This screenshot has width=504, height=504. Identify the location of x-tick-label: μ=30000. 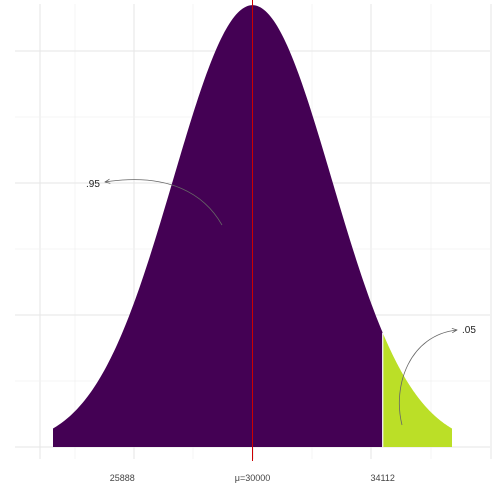
(252, 478).